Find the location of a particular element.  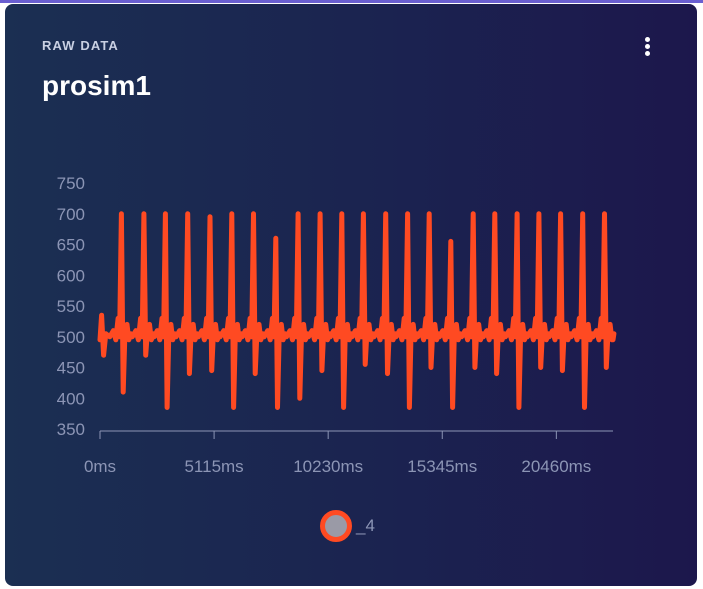

x-tick-label: 5115ms is located at coordinates (213, 466).